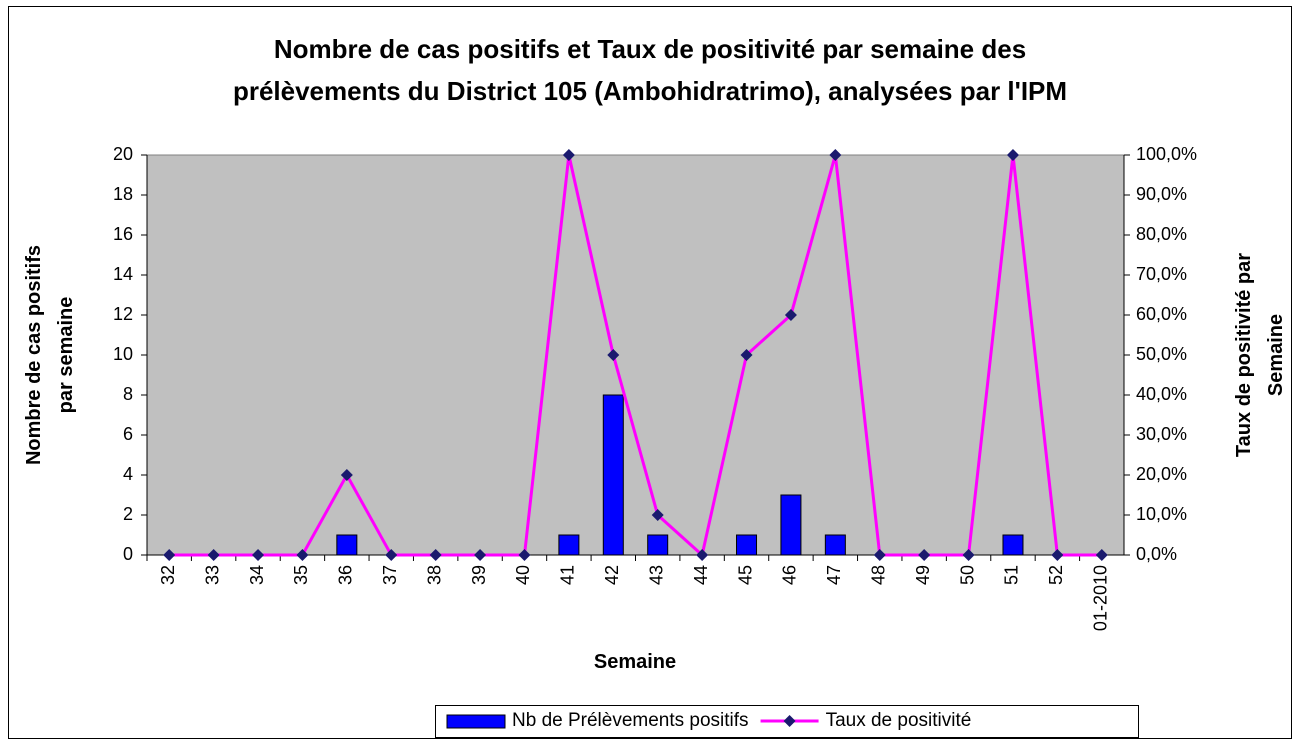 Image resolution: width=1300 pixels, height=740 pixels. I want to click on x-tick-label: 35, so click(301, 575).